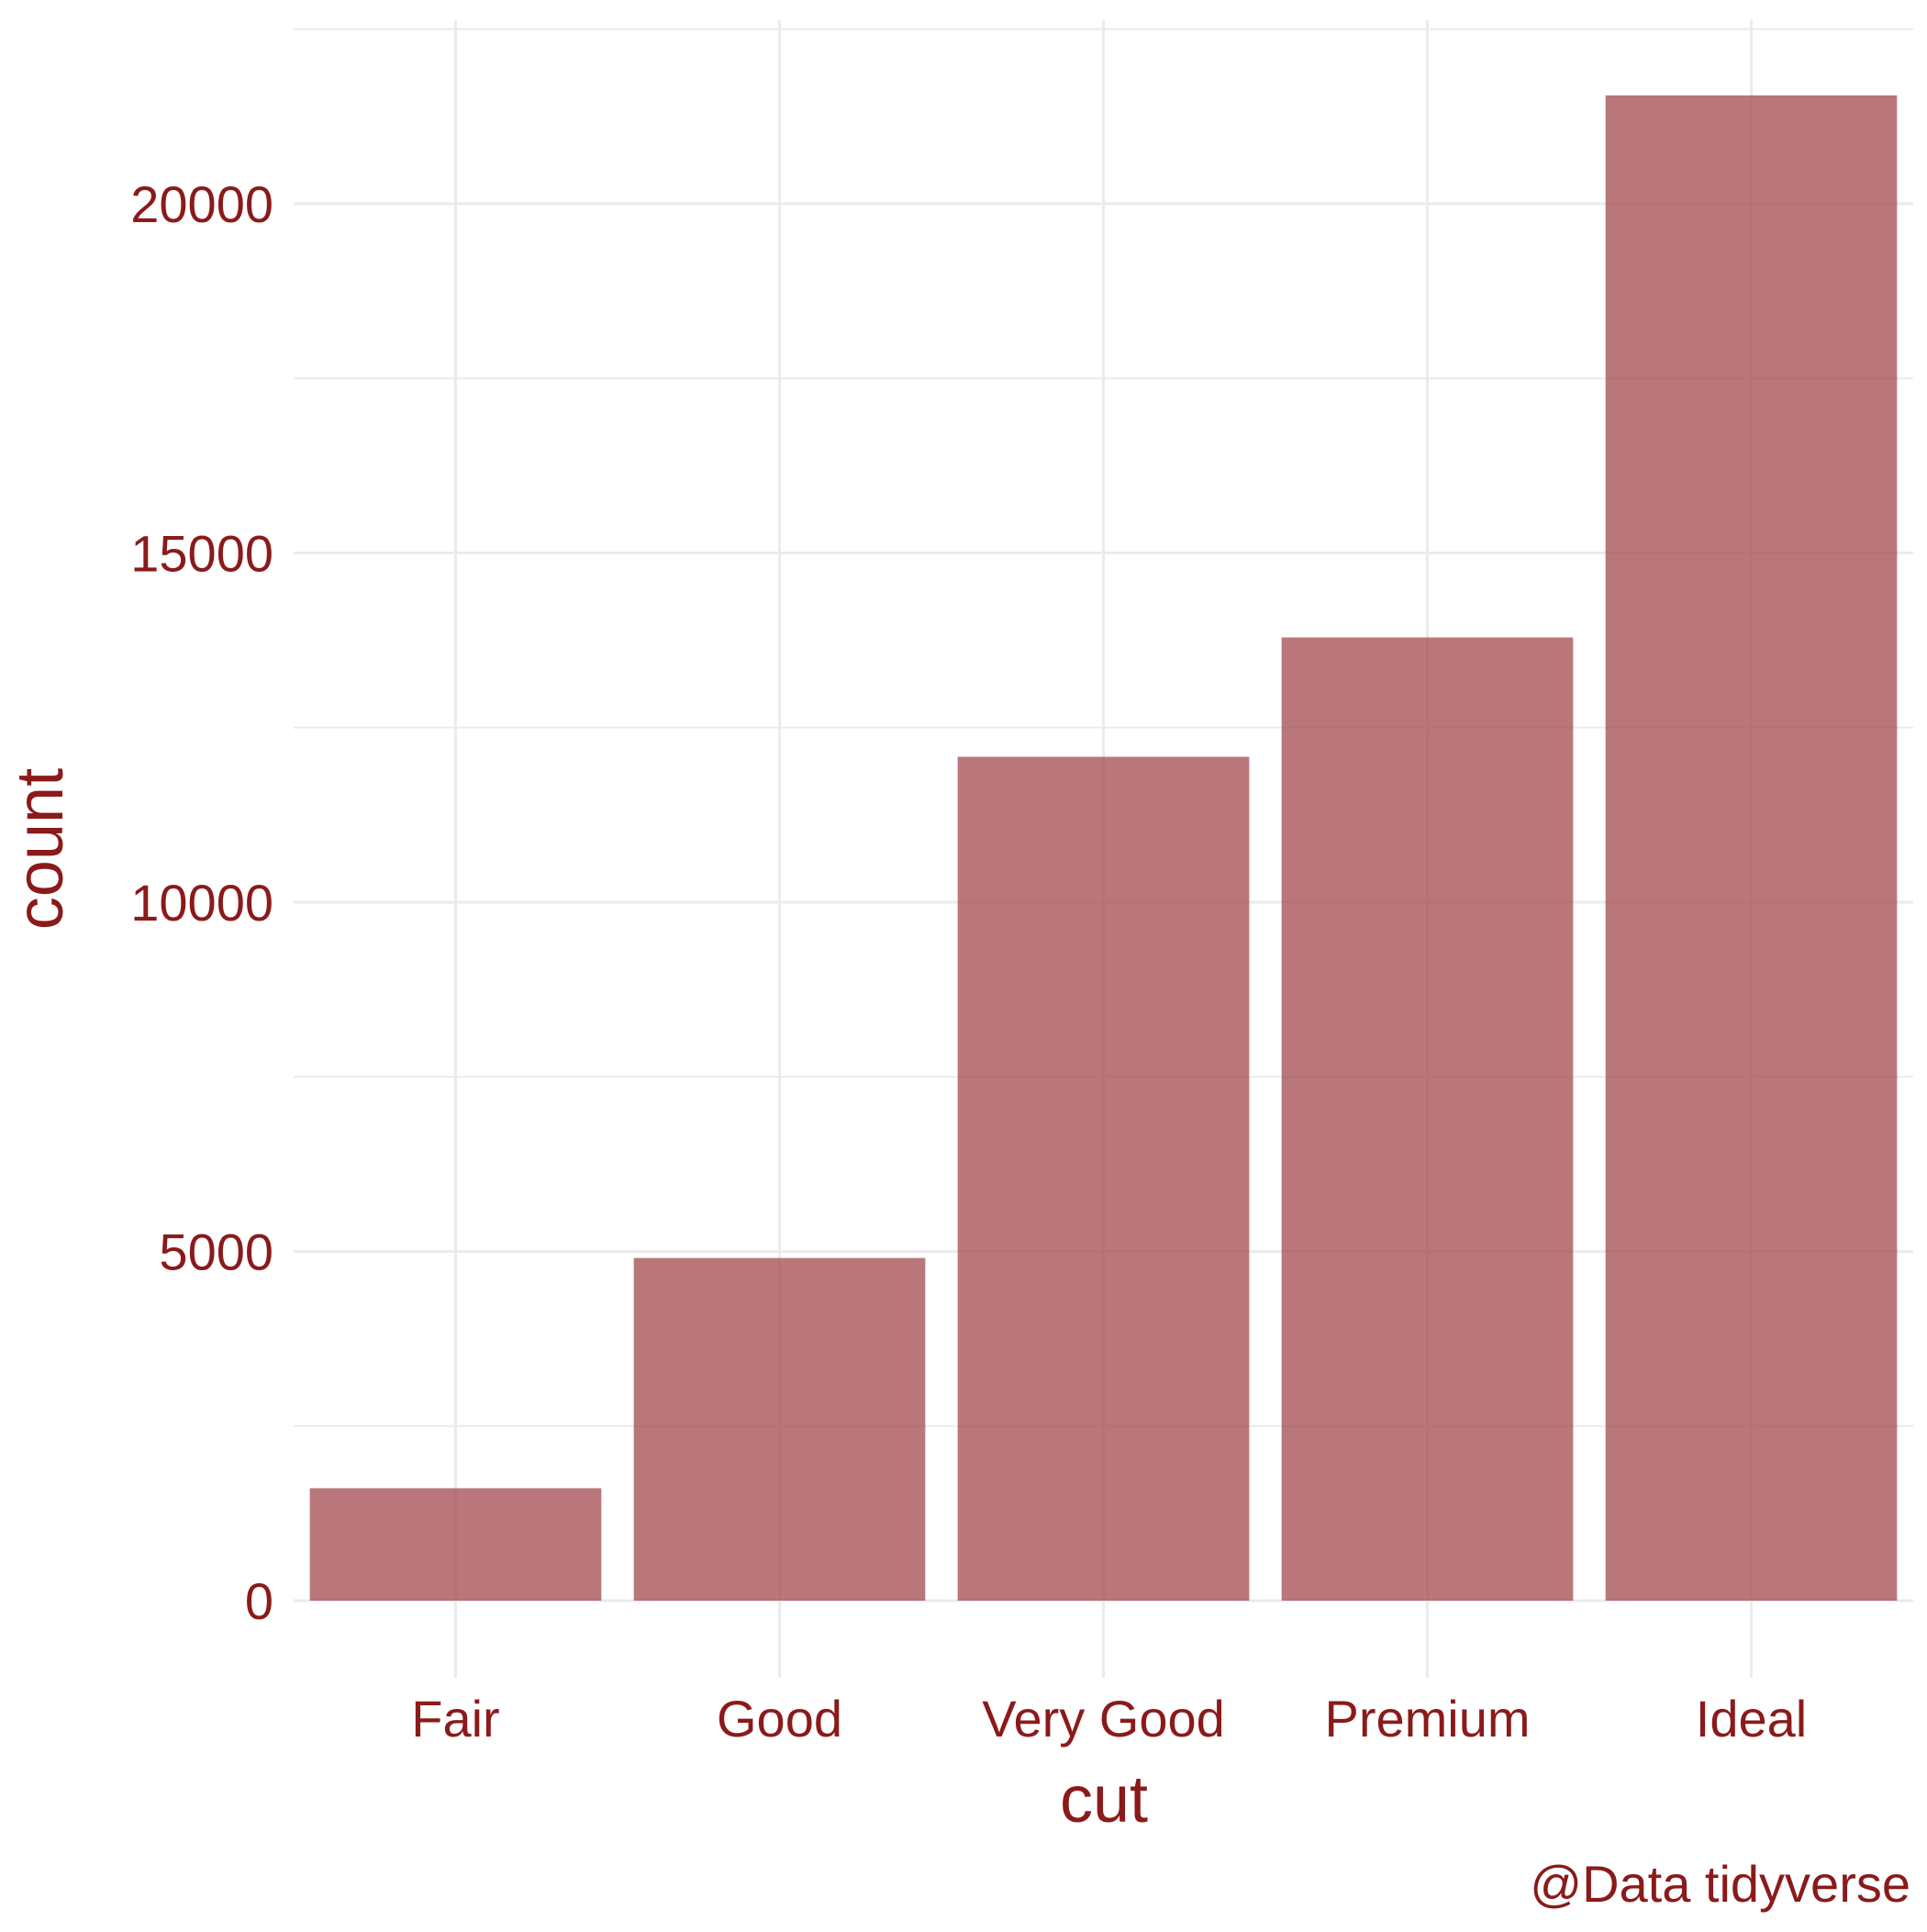  Describe the element at coordinates (1427, 1119) in the screenshot. I see `bar-premium` at that location.